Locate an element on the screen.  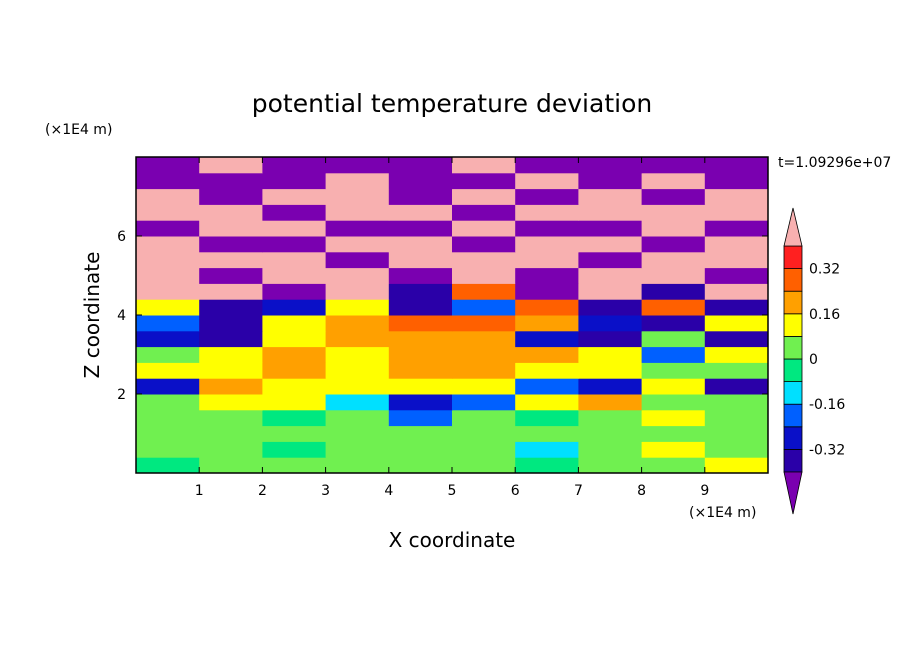
y-tick-label: 4 is located at coordinates (121, 316).